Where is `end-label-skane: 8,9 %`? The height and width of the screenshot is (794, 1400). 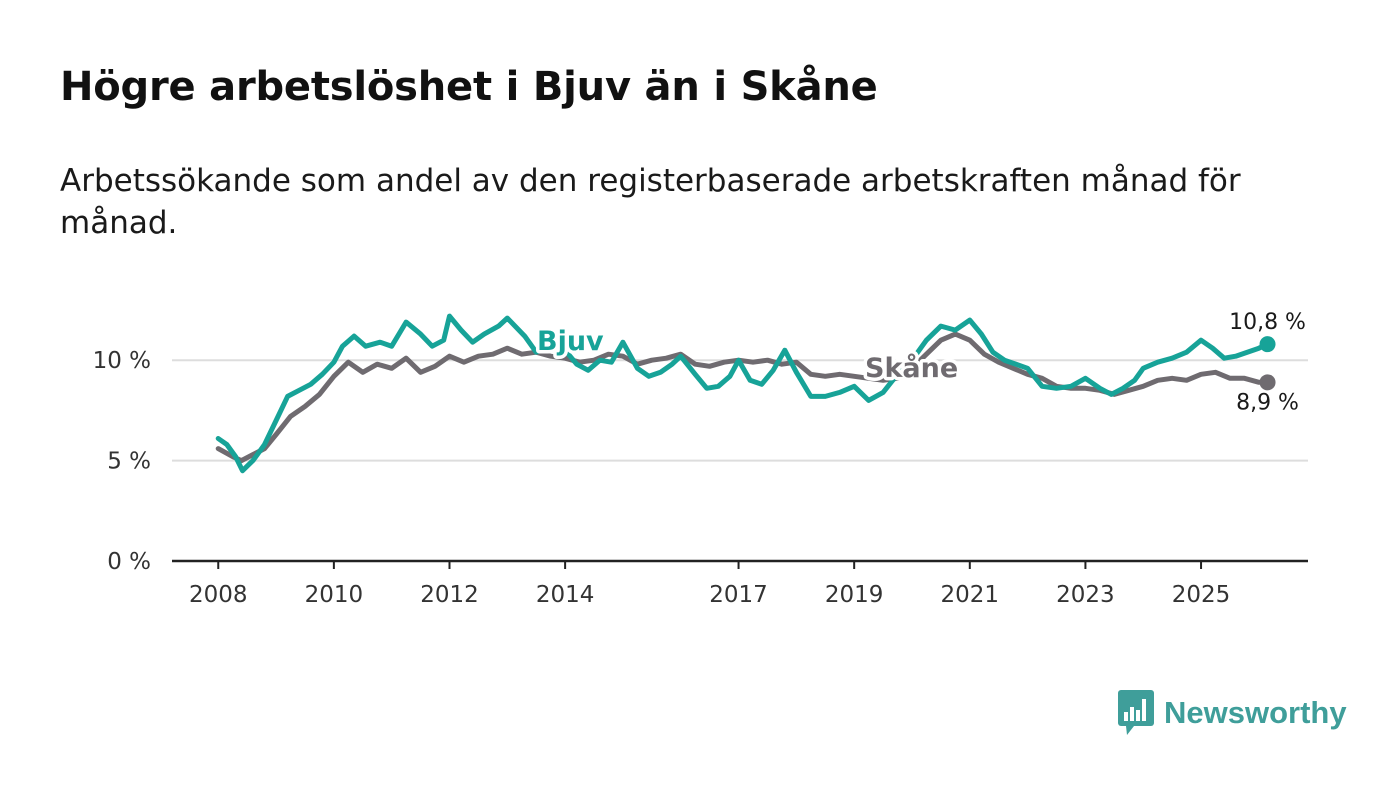 end-label-skane: 8,9 % is located at coordinates (1267, 402).